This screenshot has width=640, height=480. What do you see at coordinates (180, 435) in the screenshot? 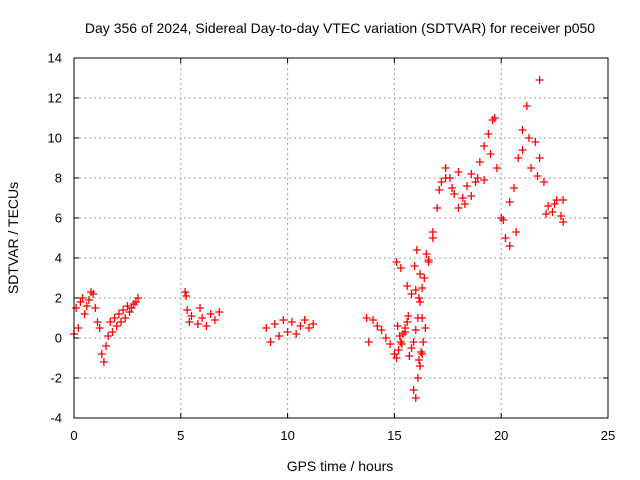
I see `x-tick-label: 5` at bounding box center [180, 435].